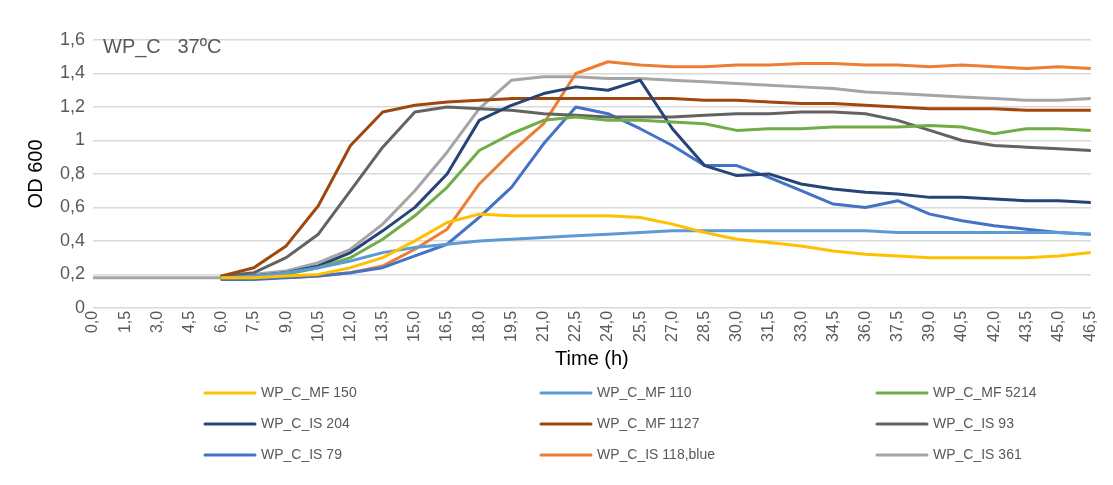 The width and height of the screenshot is (1113, 485). What do you see at coordinates (800, 326) in the screenshot?
I see `x-tick-label: 33,0` at bounding box center [800, 326].